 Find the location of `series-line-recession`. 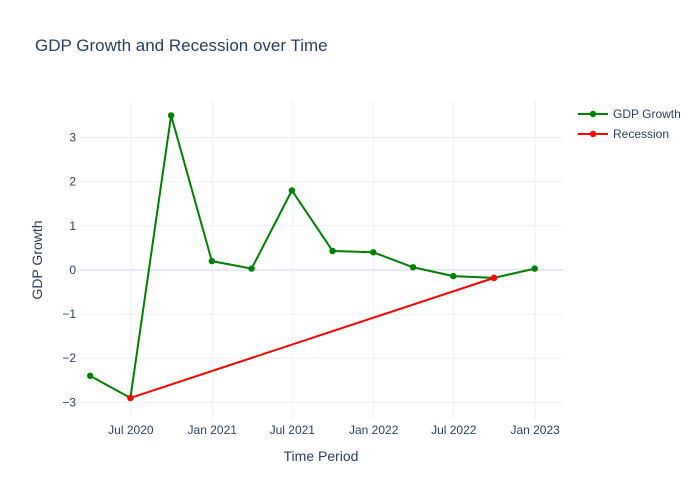

series-line-recession is located at coordinates (312, 337).